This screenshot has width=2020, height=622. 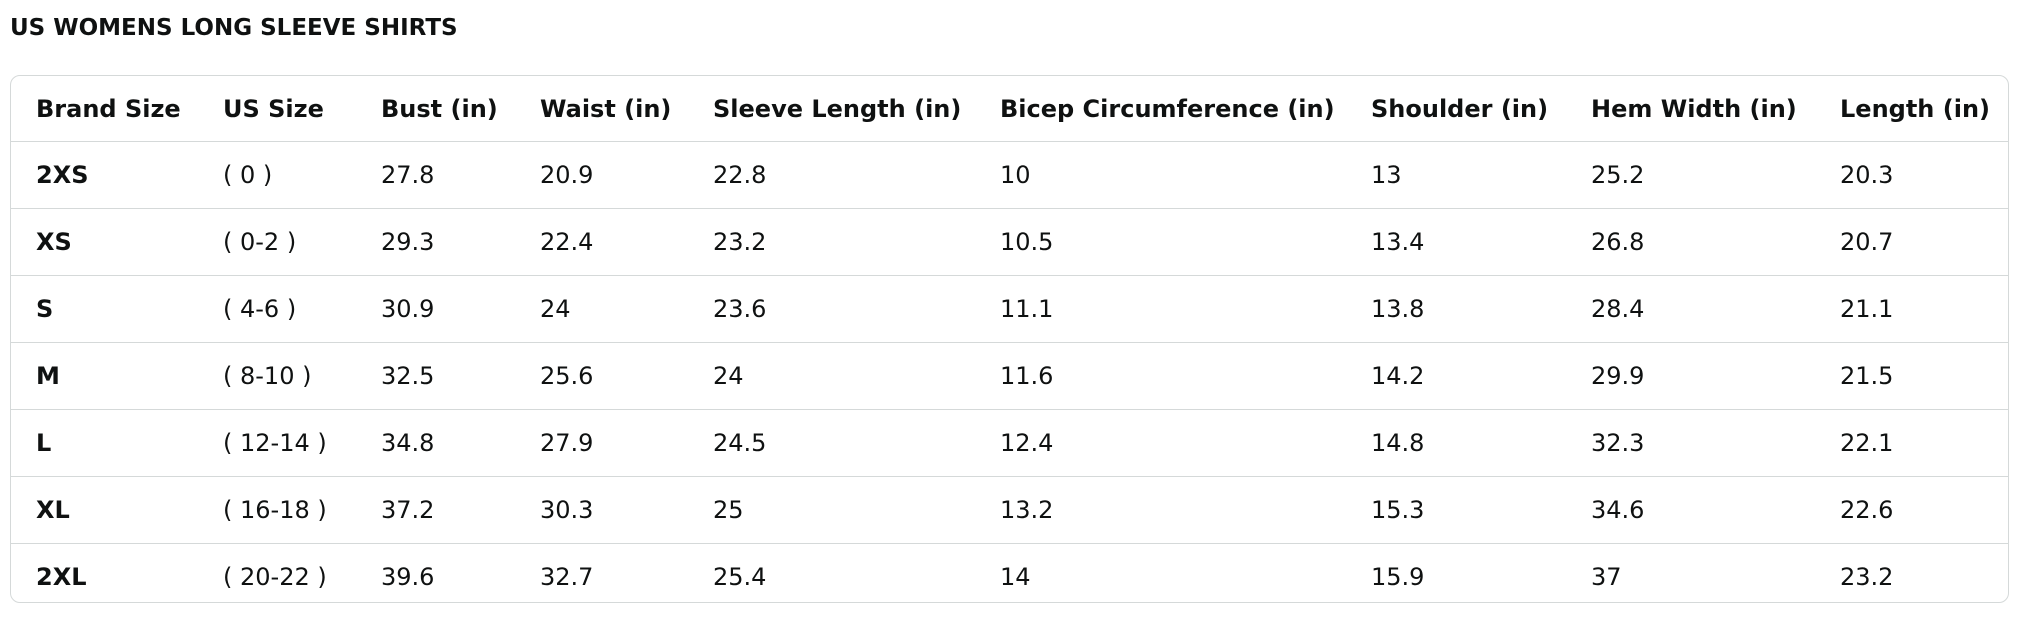 What do you see at coordinates (1185, 510) in the screenshot?
I see `table-cell: 13.2` at bounding box center [1185, 510].